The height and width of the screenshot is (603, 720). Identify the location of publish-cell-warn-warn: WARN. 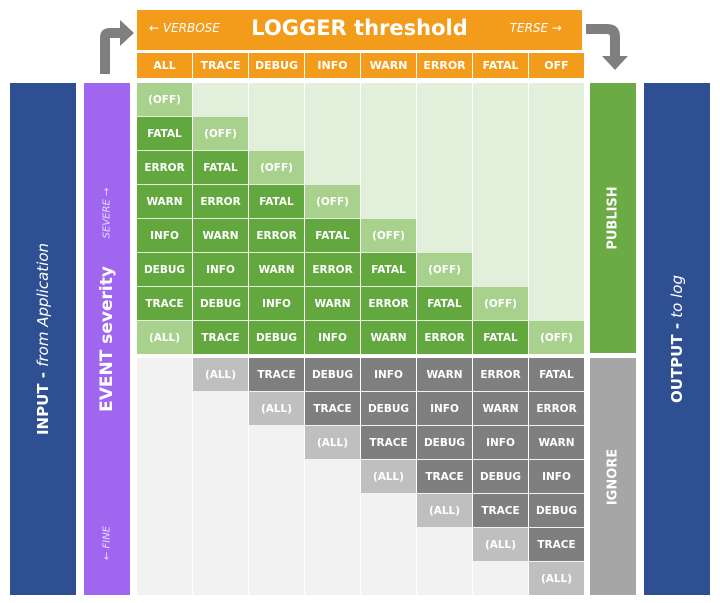
(388, 337).